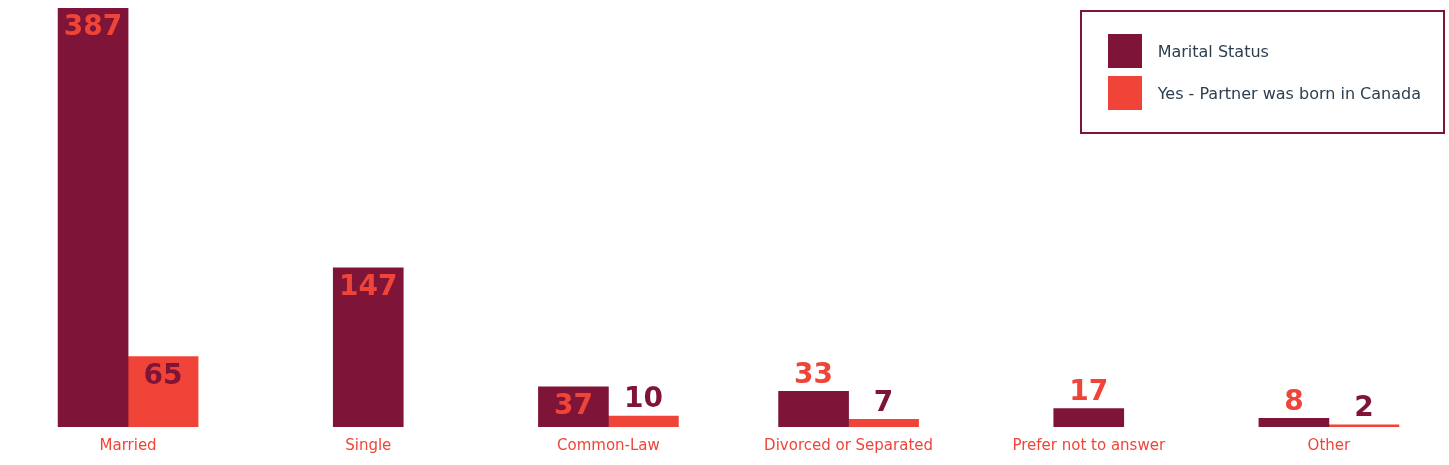 This screenshot has width=1449, height=465. I want to click on data-label: 387, so click(93, 26).